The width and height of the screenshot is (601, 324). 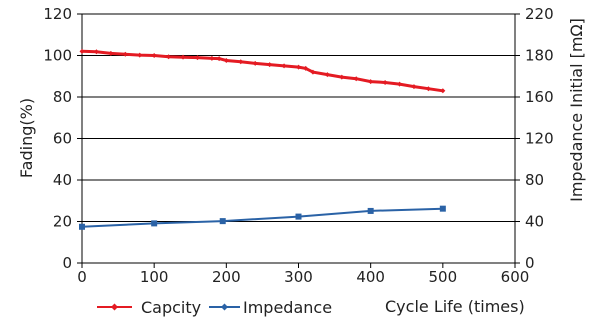 What do you see at coordinates (82, 277) in the screenshot?
I see `x-tick-label: 0` at bounding box center [82, 277].